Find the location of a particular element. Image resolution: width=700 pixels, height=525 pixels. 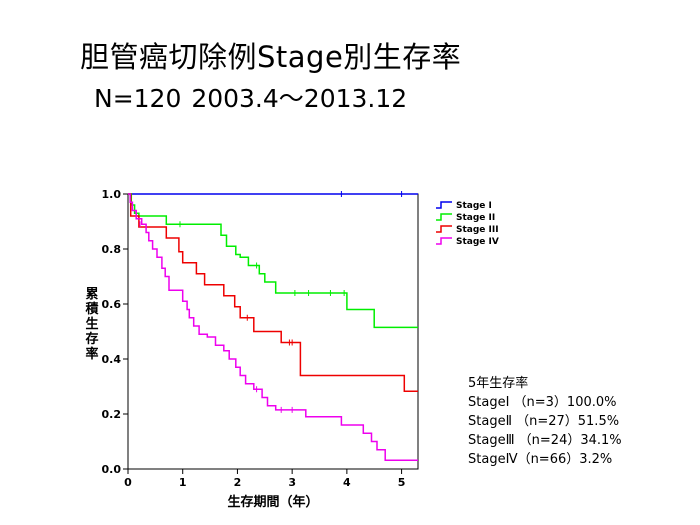

y-tick-label: 0.0 is located at coordinates (112, 469).